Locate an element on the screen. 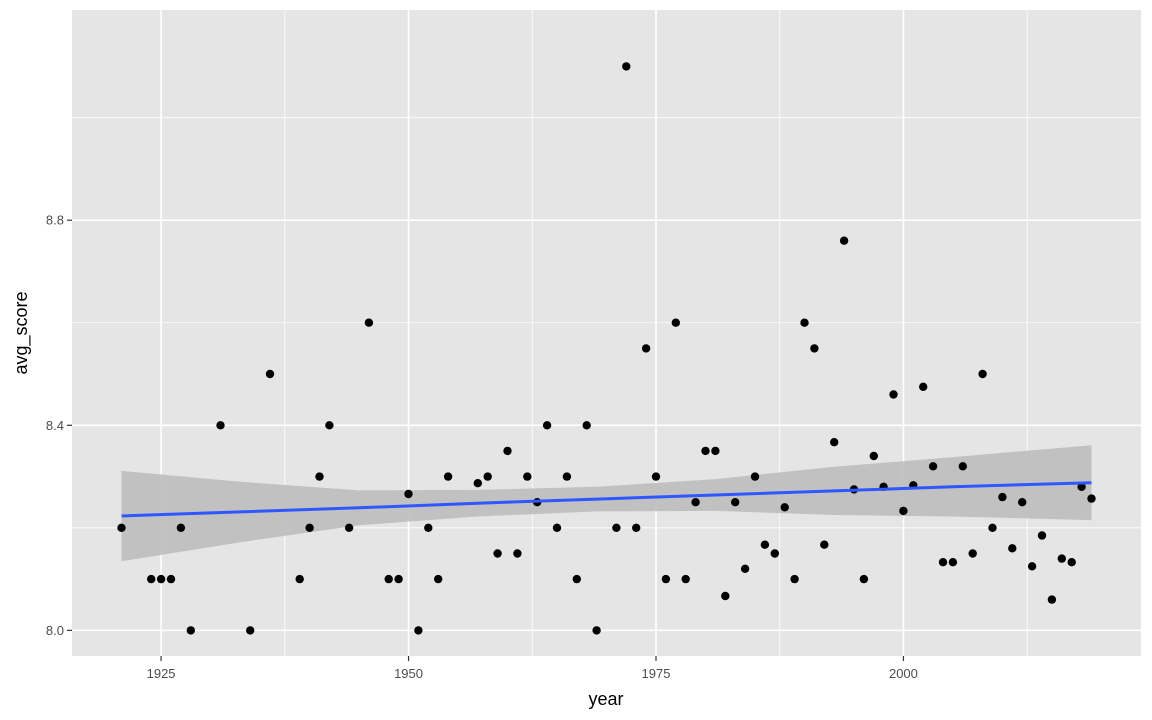 Image resolution: width=1152 pixels, height=720 pixels. y-axis: 8.0 8.4 8.8 is located at coordinates (59, 425).